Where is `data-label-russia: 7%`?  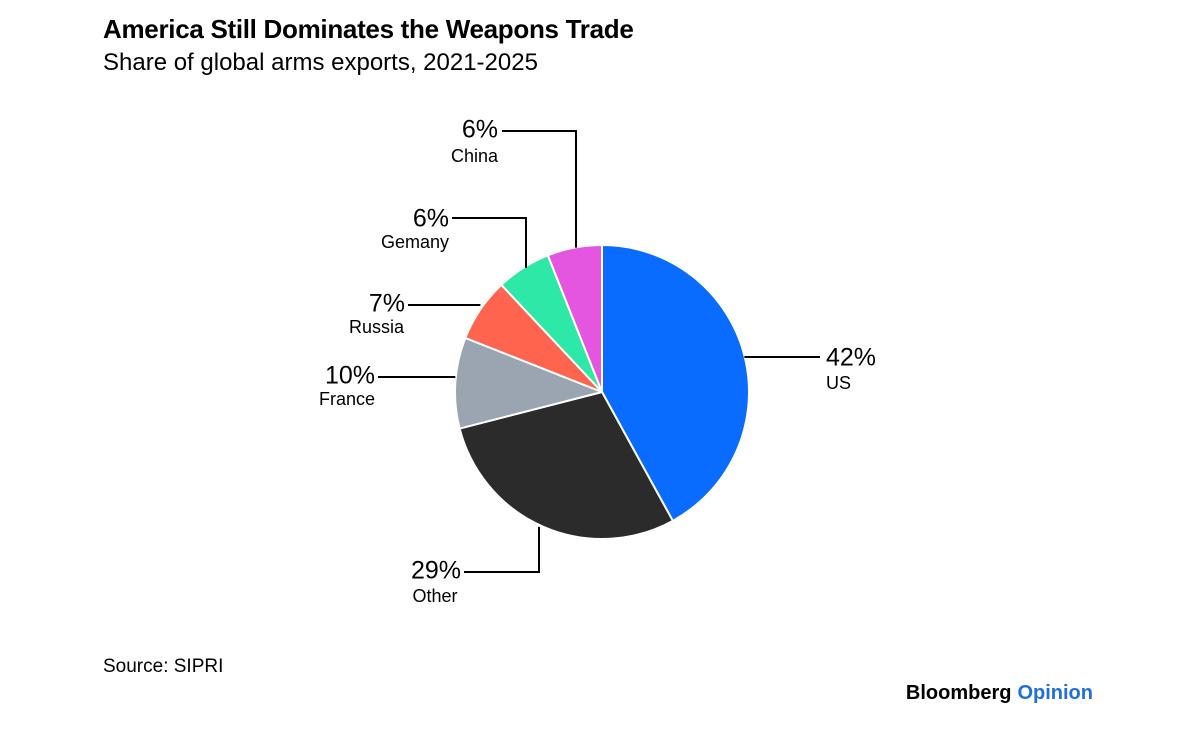
data-label-russia: 7% is located at coordinates (387, 304).